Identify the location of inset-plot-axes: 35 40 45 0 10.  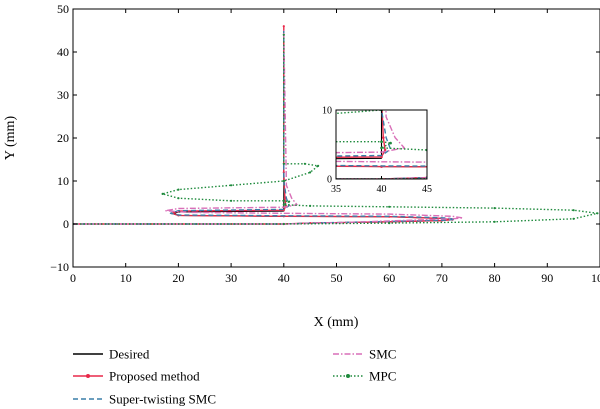
(377, 151).